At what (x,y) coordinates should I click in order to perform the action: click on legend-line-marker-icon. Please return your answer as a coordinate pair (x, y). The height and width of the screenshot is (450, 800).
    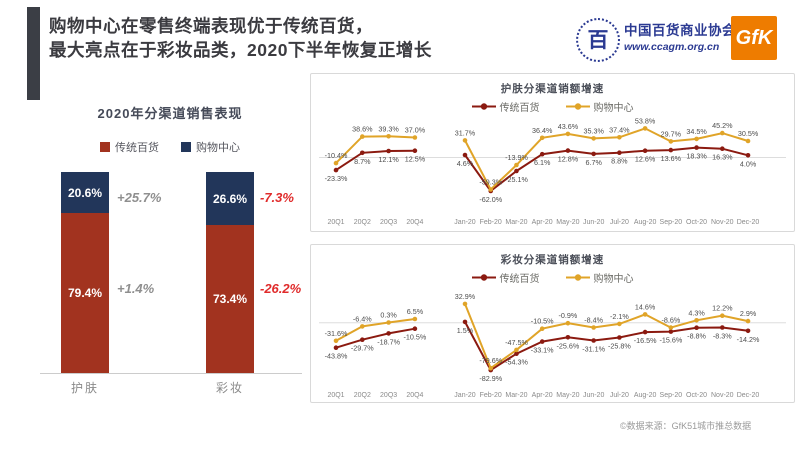
    Looking at the image, I should click on (577, 106).